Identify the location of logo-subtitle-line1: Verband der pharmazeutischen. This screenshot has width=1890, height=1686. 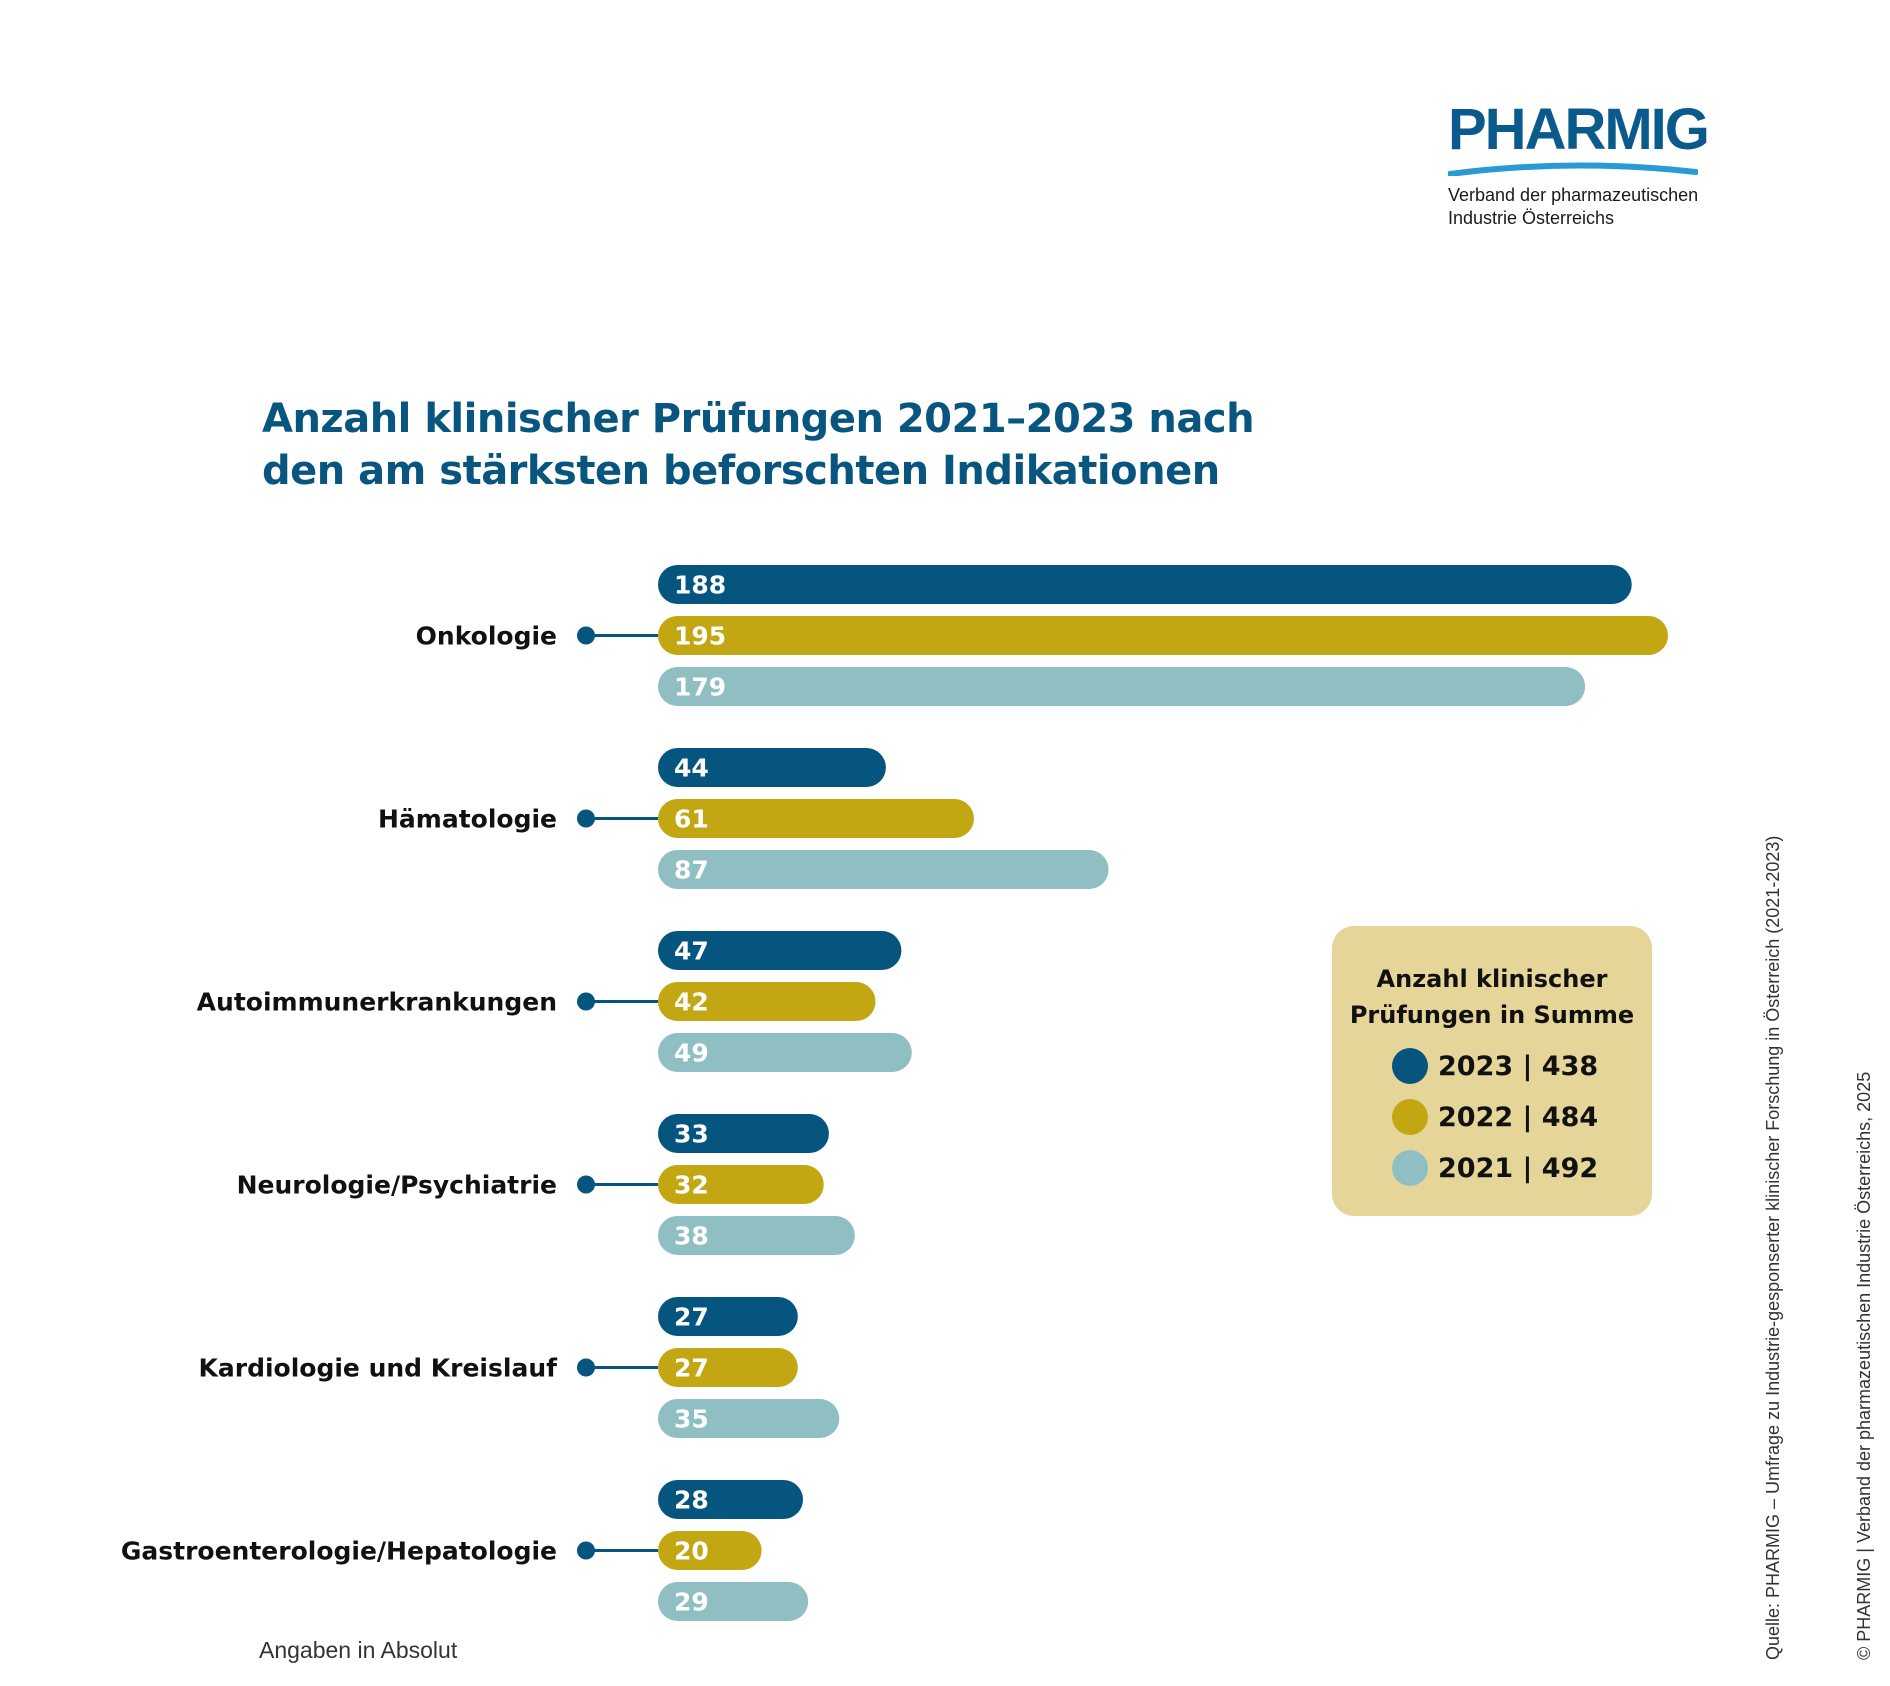
(1573, 195).